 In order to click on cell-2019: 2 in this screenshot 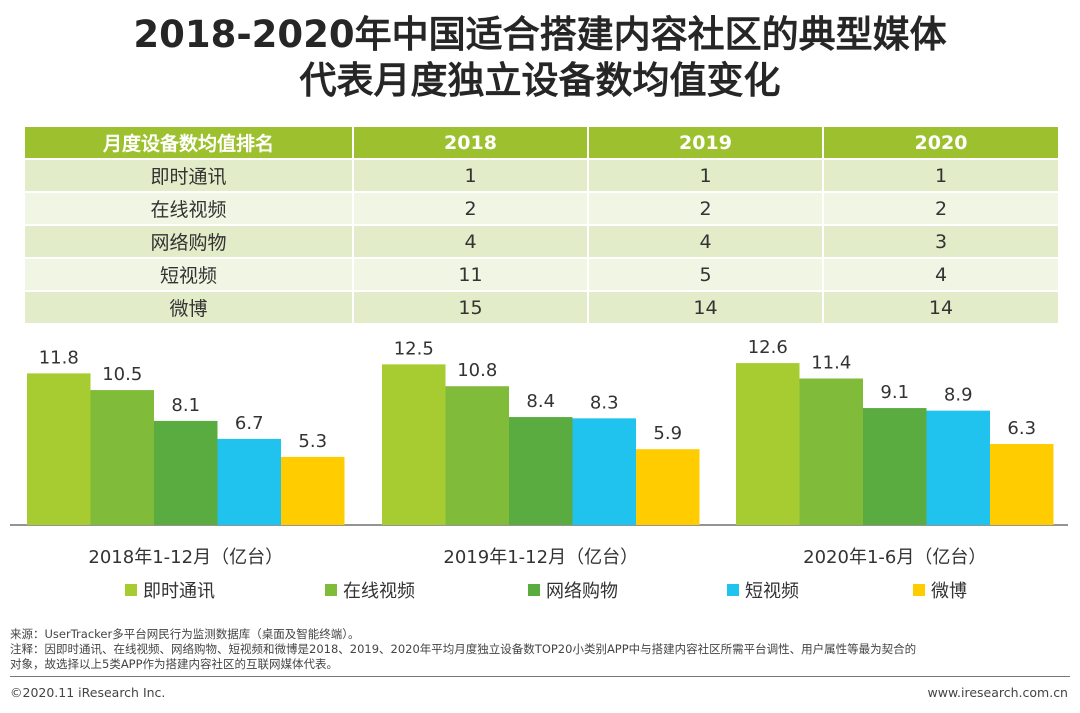, I will do `click(706, 208)`.